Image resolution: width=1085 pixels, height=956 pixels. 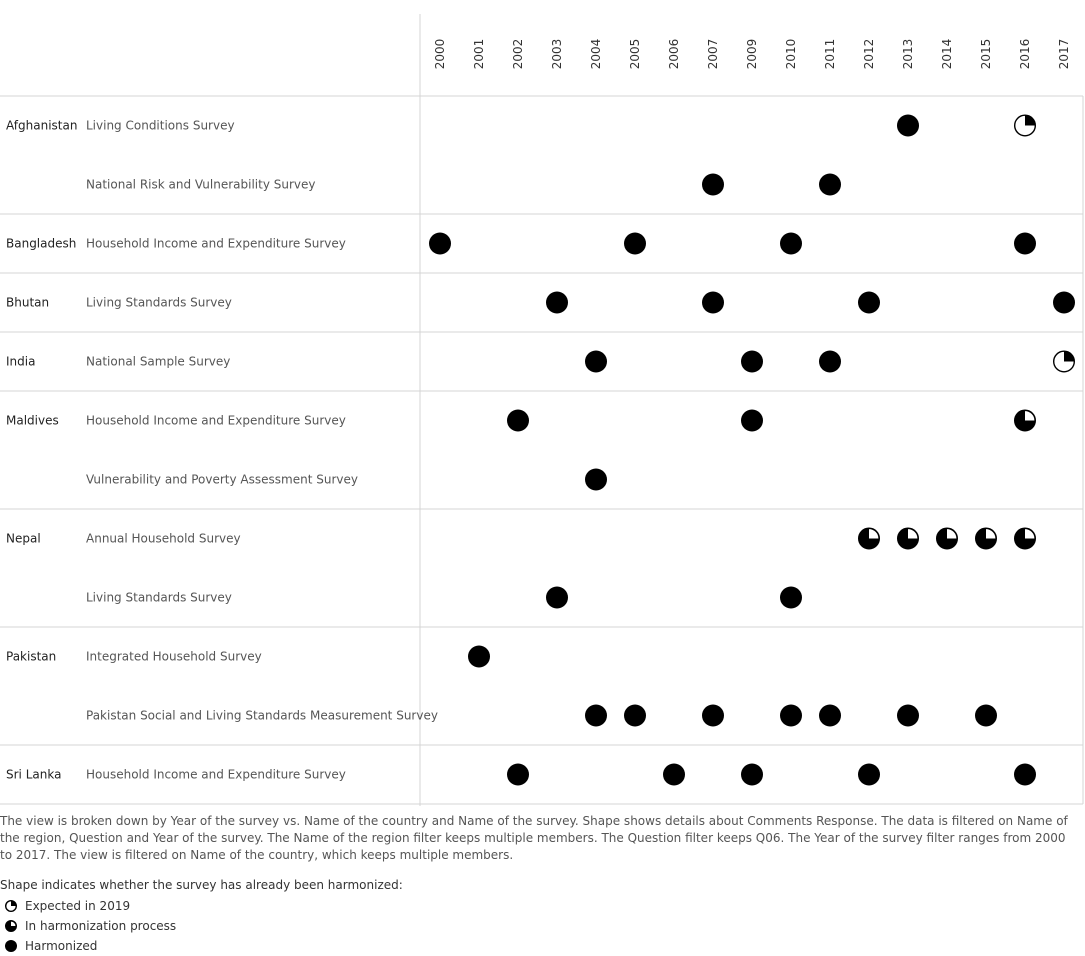 What do you see at coordinates (158, 362) in the screenshot?
I see `survey-label: National Sample Survey` at bounding box center [158, 362].